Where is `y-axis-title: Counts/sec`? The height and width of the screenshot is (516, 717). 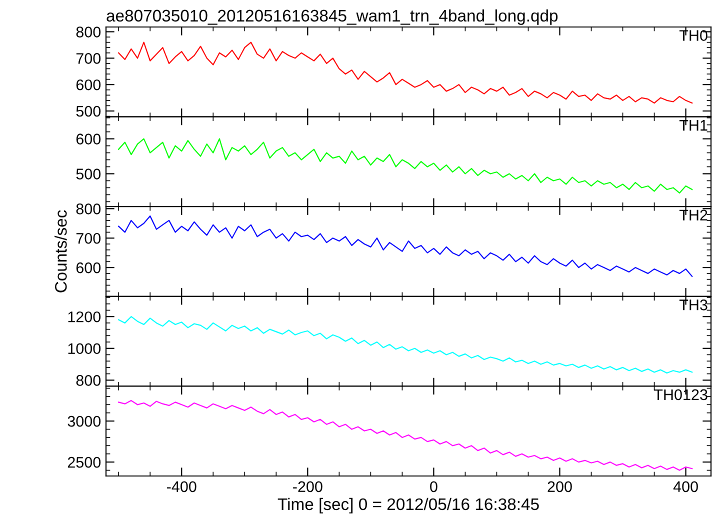 y-axis-title: Counts/sec is located at coordinates (60, 251).